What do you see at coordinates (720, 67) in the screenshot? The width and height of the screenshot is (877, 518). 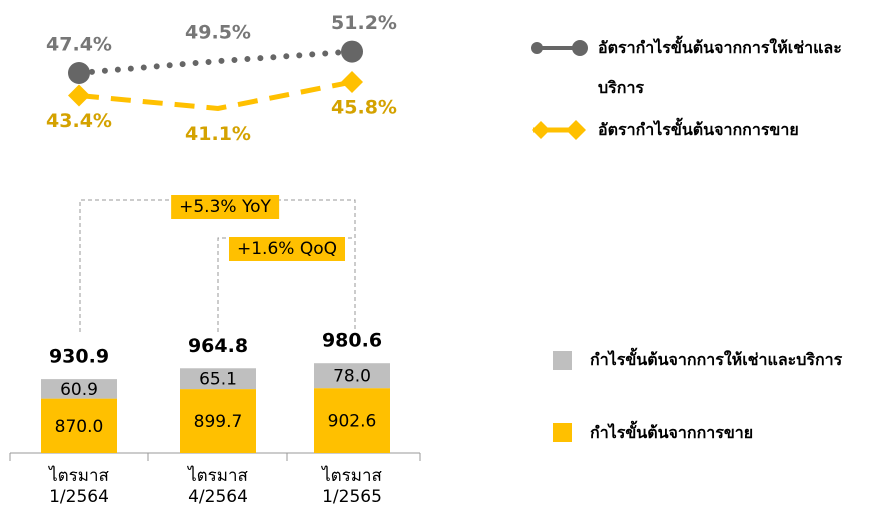 I see `legend-label: อัตรากำไรขั้นต้นจากการให้เช่าและบริการ` at bounding box center [720, 67].